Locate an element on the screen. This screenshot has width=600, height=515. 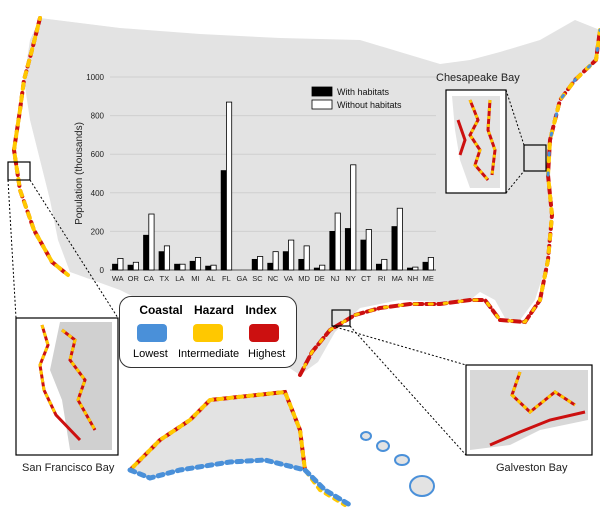
y-tick-label: 600 is located at coordinates (98, 154).